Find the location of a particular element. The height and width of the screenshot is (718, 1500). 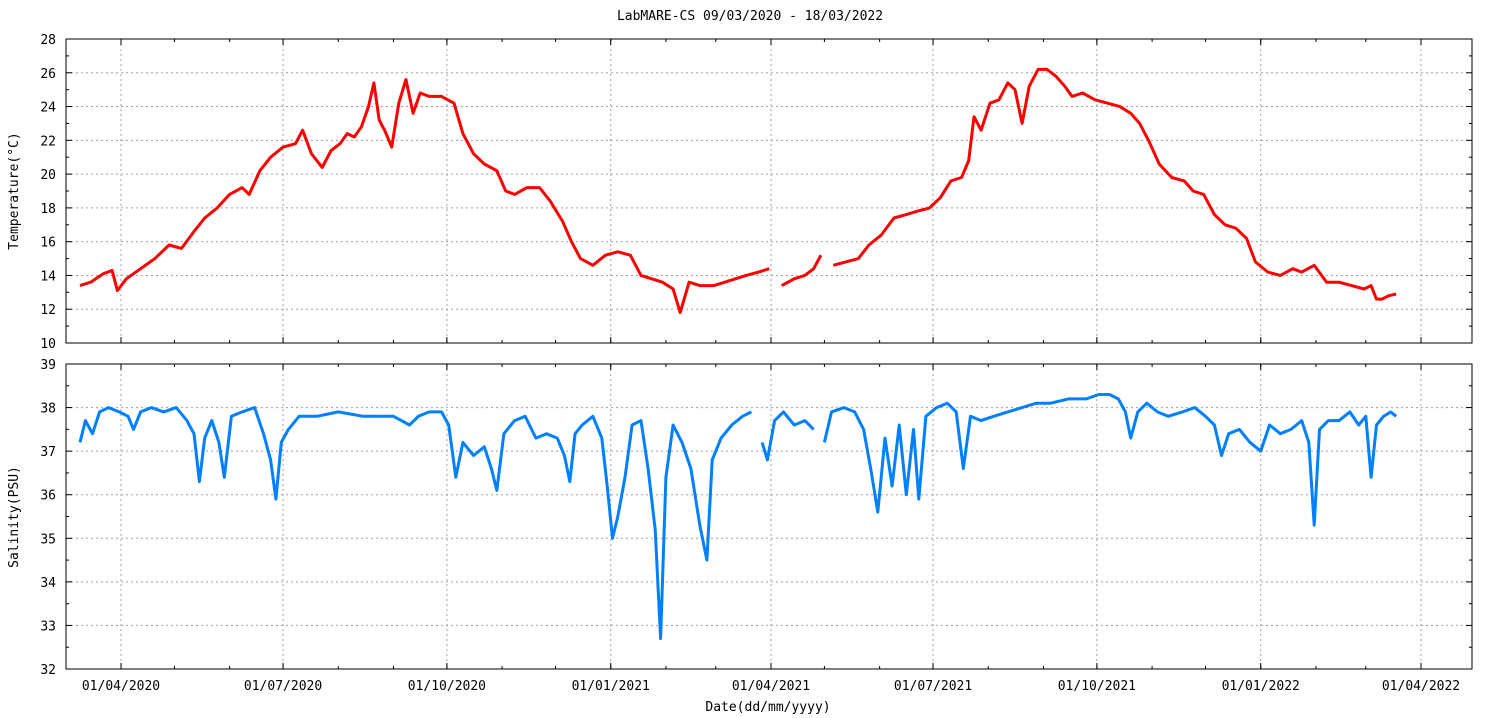

salinity-y-tick-label: 33 is located at coordinates (48, 626).